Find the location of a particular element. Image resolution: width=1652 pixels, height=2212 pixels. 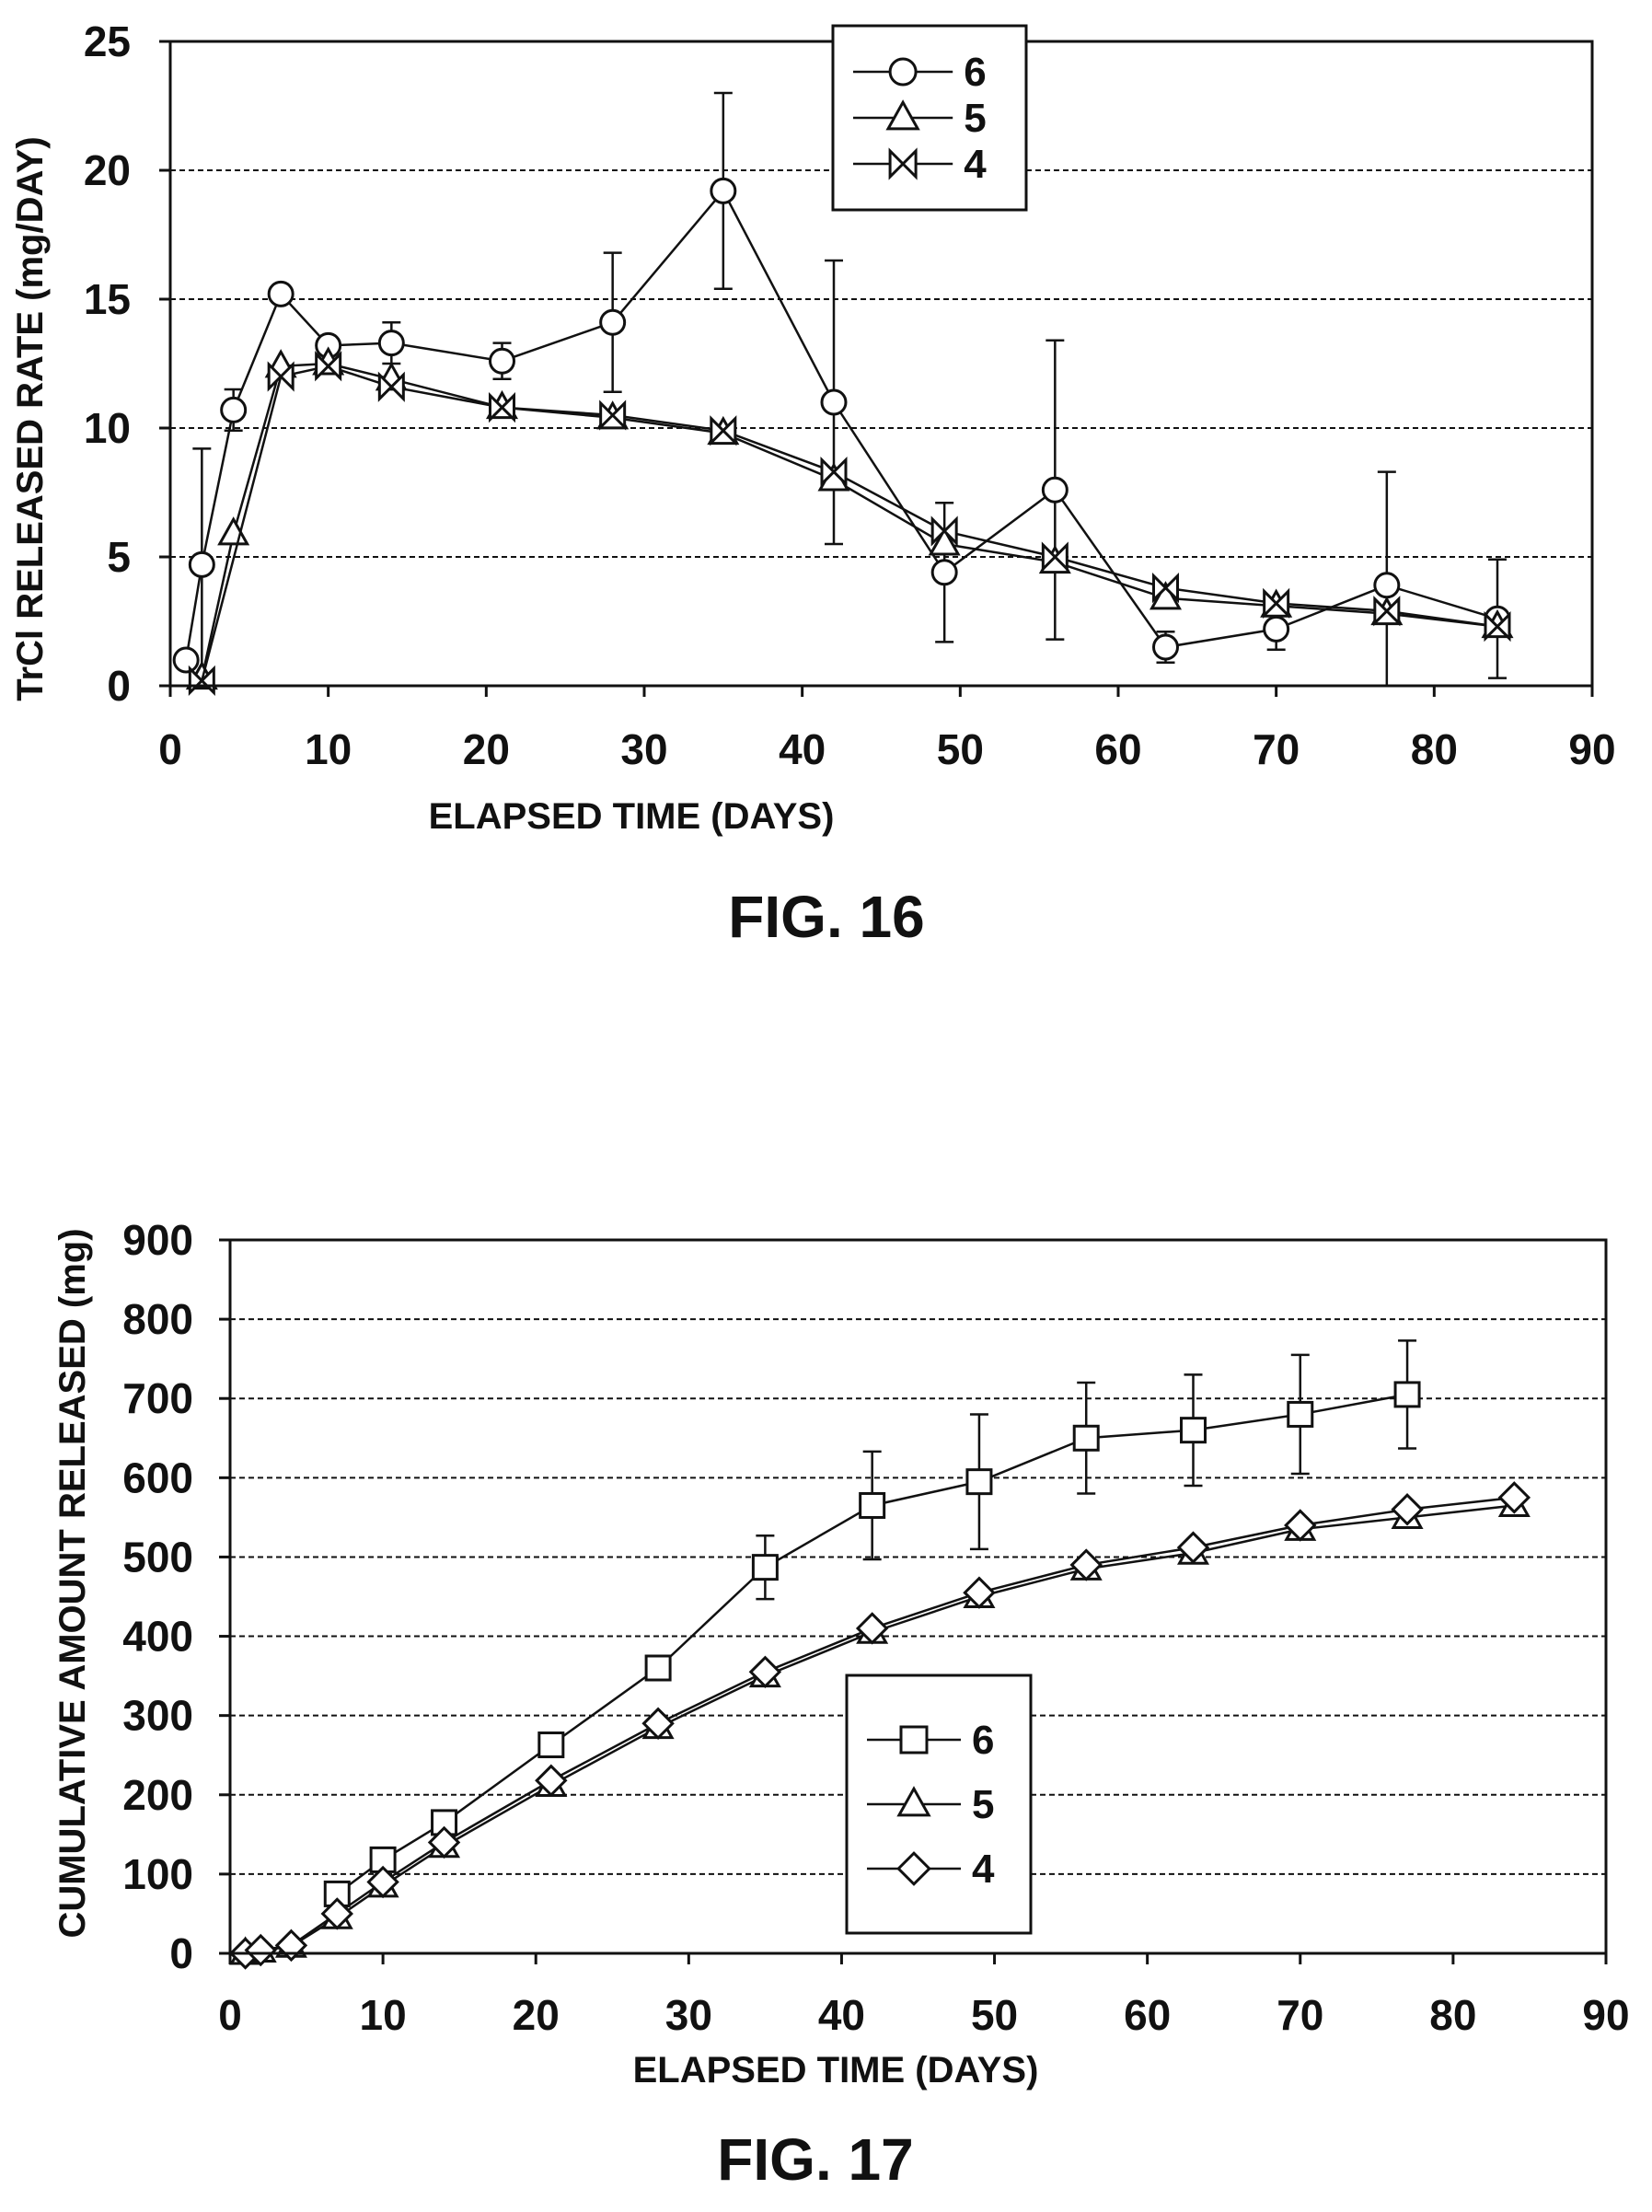

x-tick-label: 20 is located at coordinates (486, 749).